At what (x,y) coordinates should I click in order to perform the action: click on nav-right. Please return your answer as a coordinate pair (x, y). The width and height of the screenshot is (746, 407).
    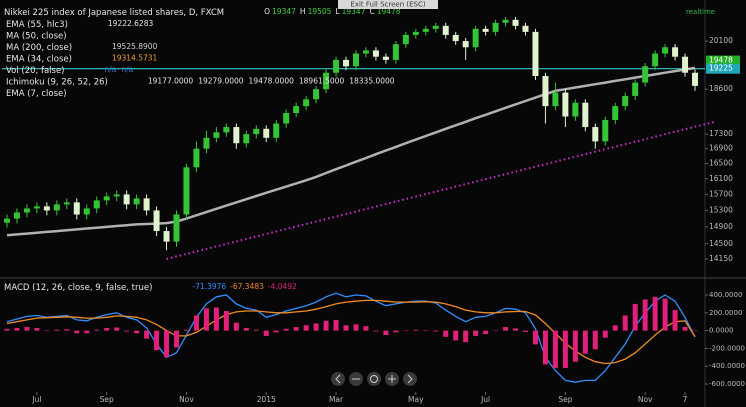
    Looking at the image, I should click on (410, 379).